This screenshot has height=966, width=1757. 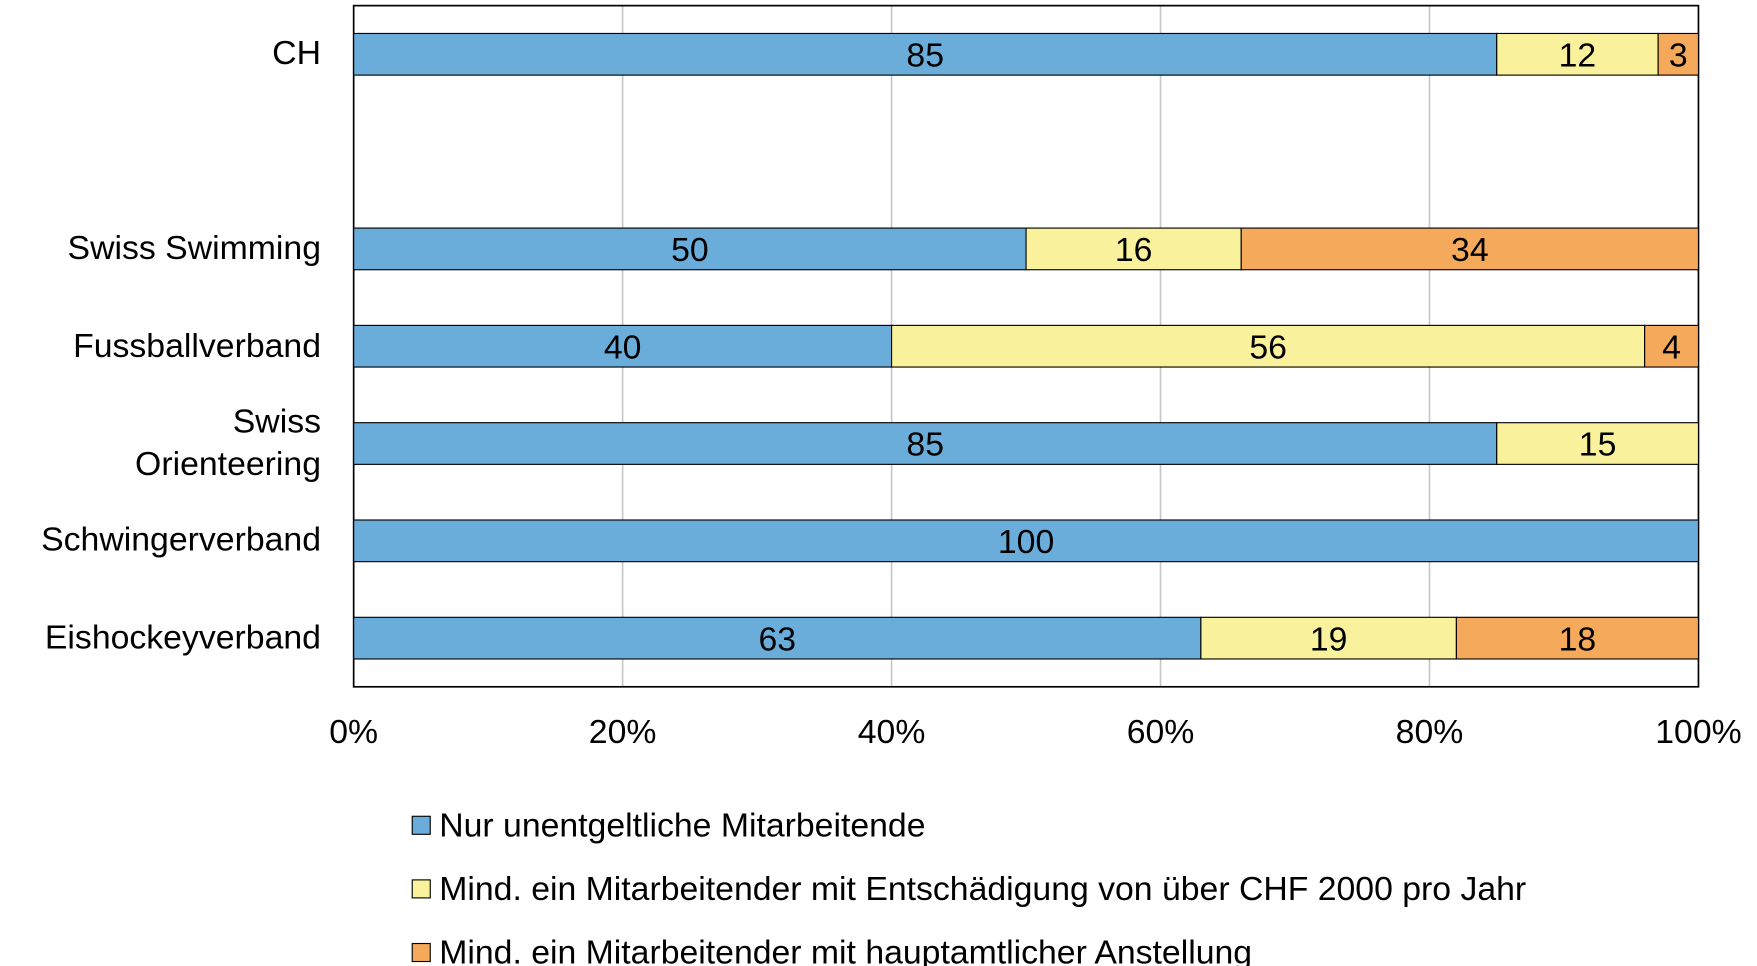 I want to click on data-label: 18, so click(x=1578, y=639).